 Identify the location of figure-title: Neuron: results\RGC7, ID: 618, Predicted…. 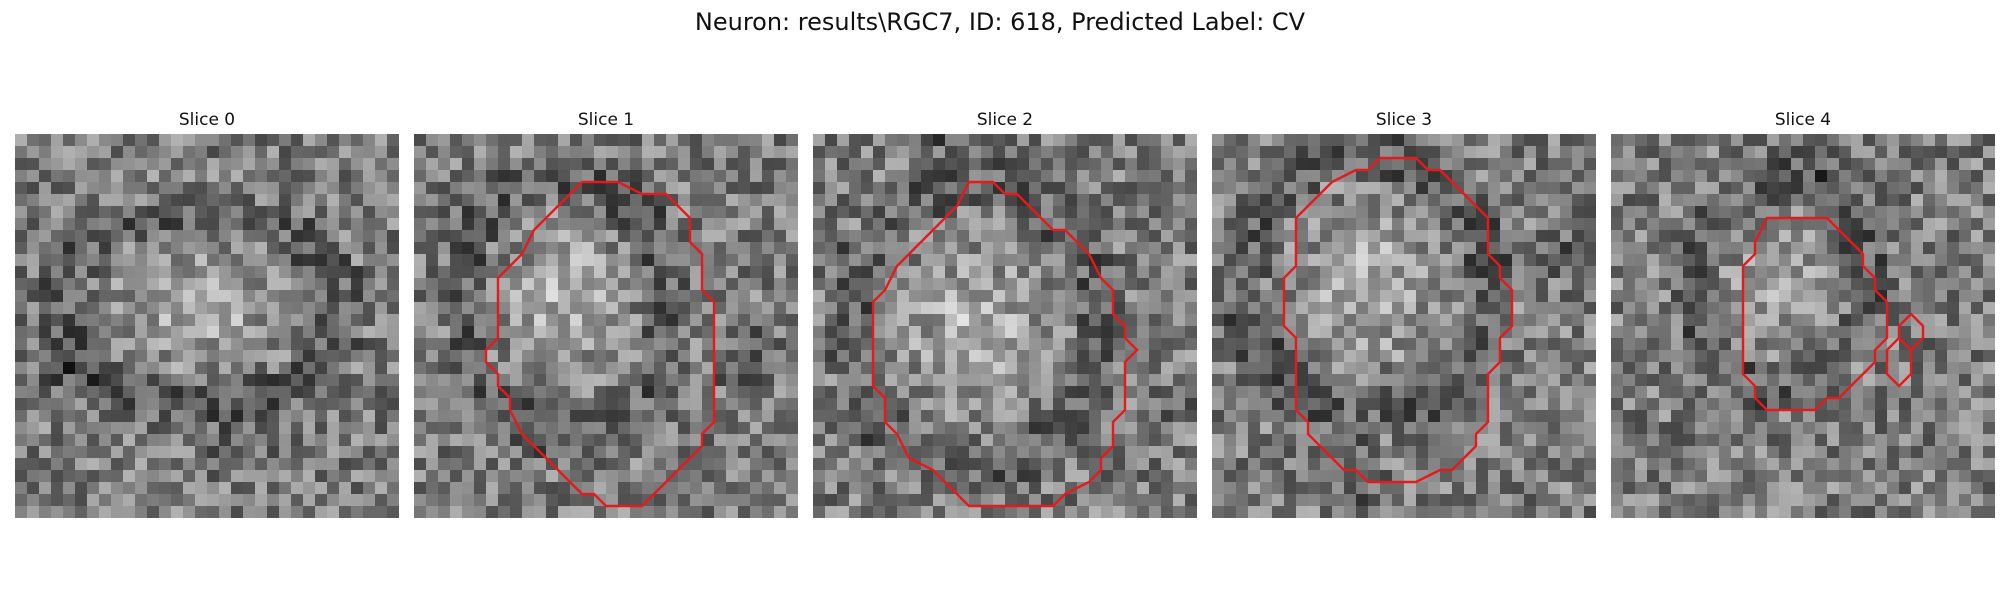
(1000, 22).